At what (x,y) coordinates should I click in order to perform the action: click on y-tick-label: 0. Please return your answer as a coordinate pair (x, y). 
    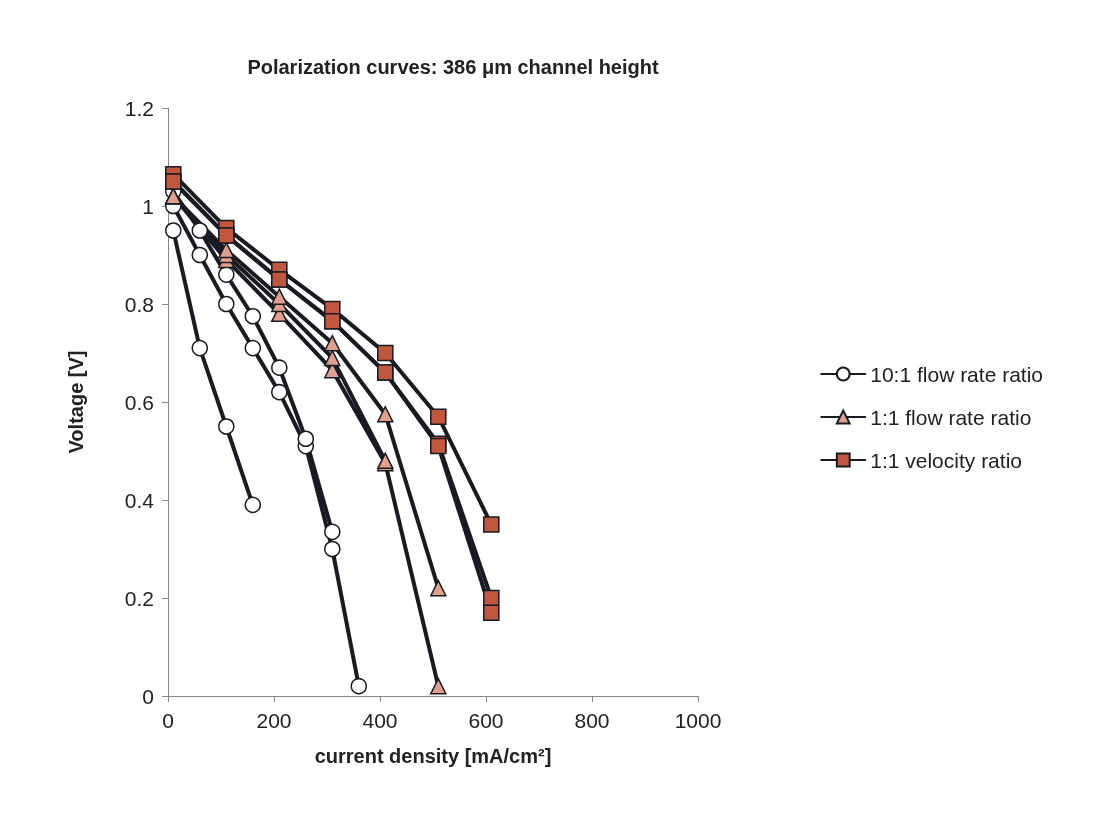
    Looking at the image, I should click on (148, 696).